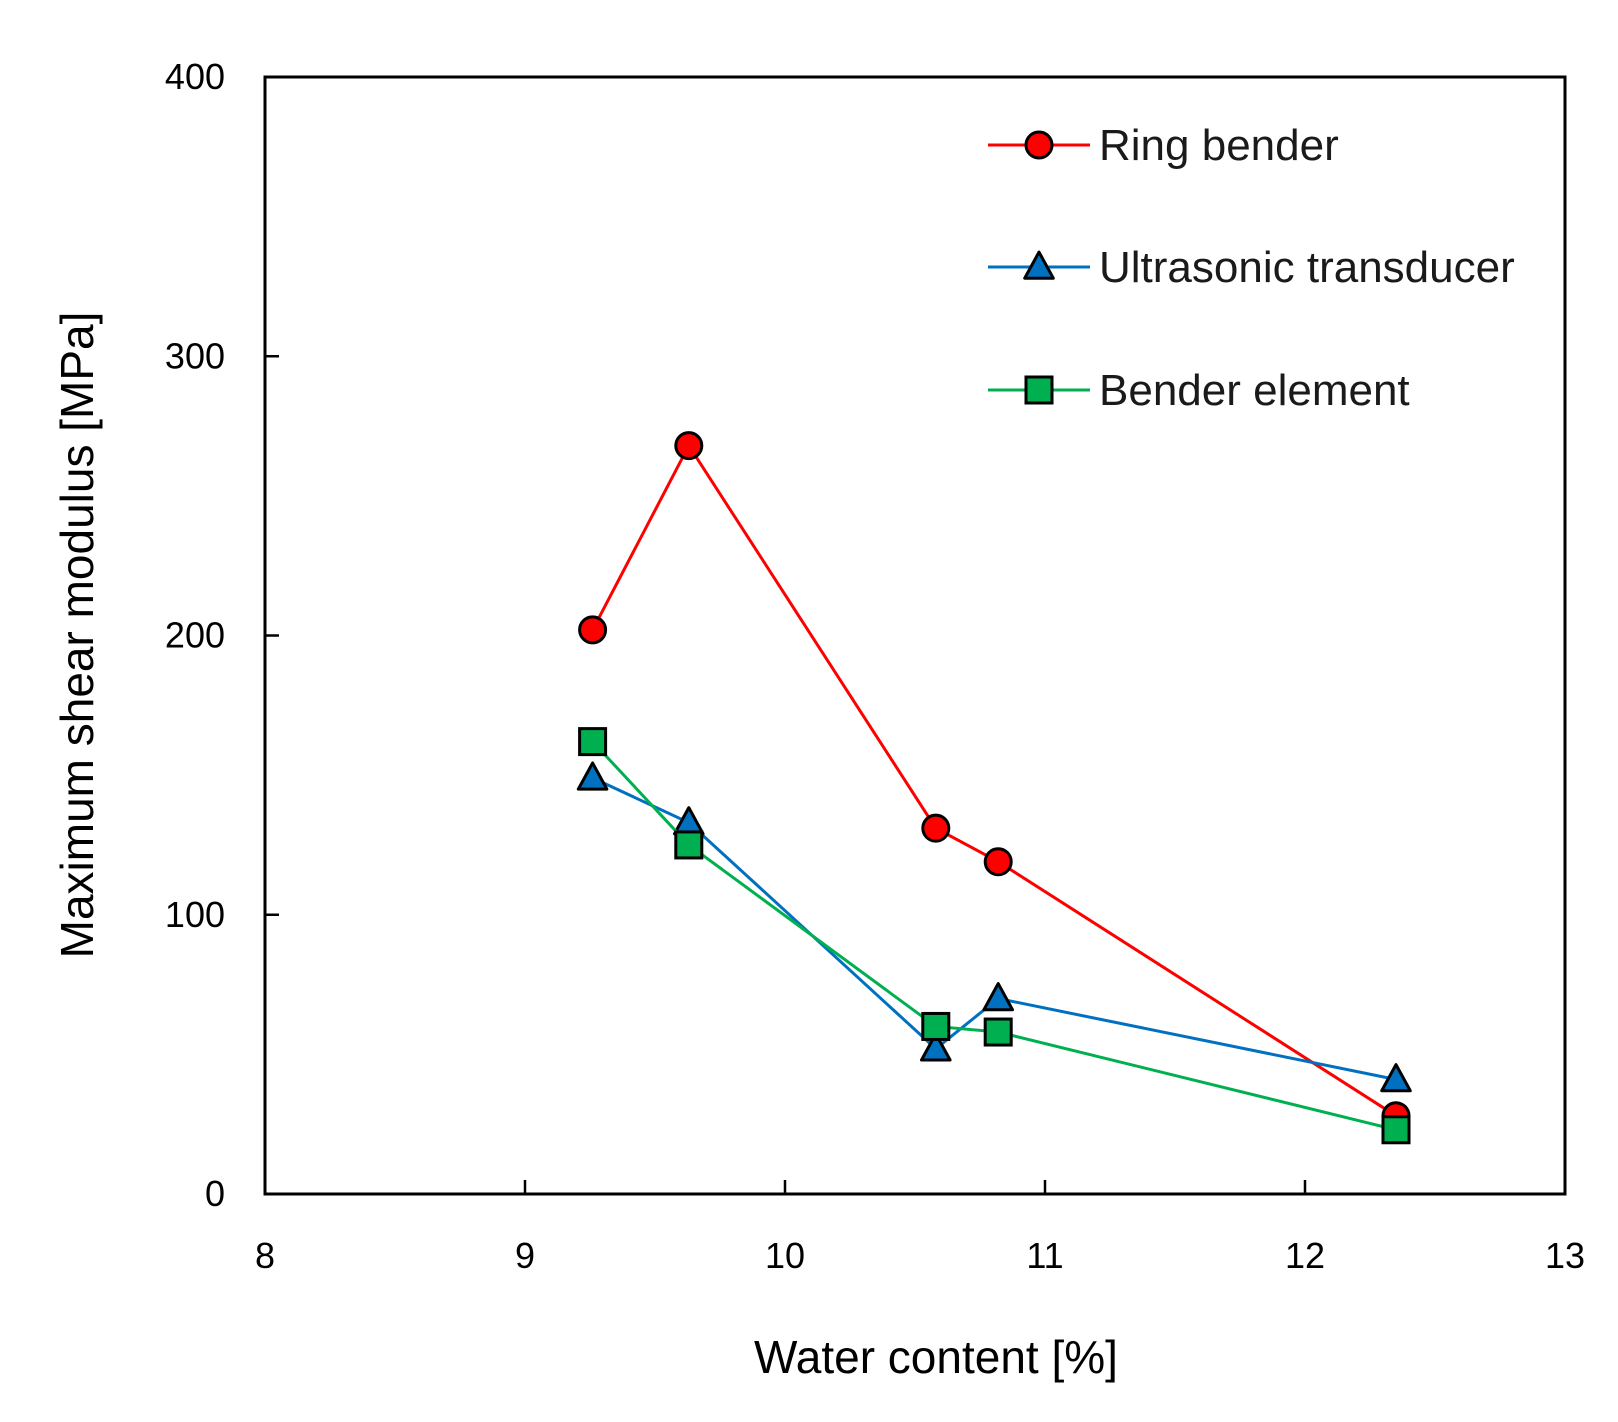 The height and width of the screenshot is (1422, 1618). I want to click on legend-label-ultrasonic-transducer: Ultrasonic transducer, so click(1307, 267).